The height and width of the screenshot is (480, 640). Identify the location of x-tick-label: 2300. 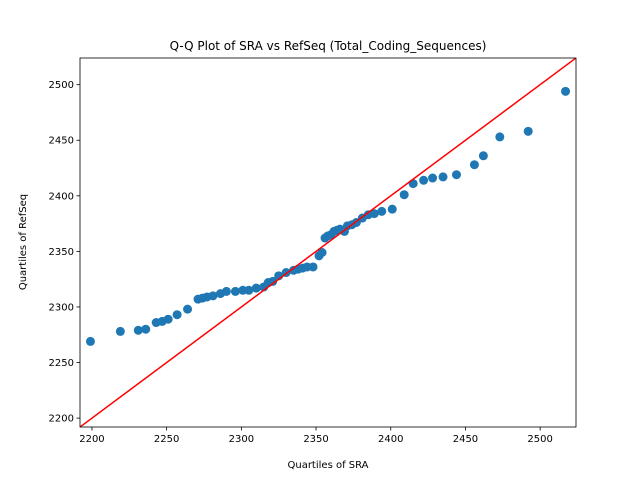
(241, 439).